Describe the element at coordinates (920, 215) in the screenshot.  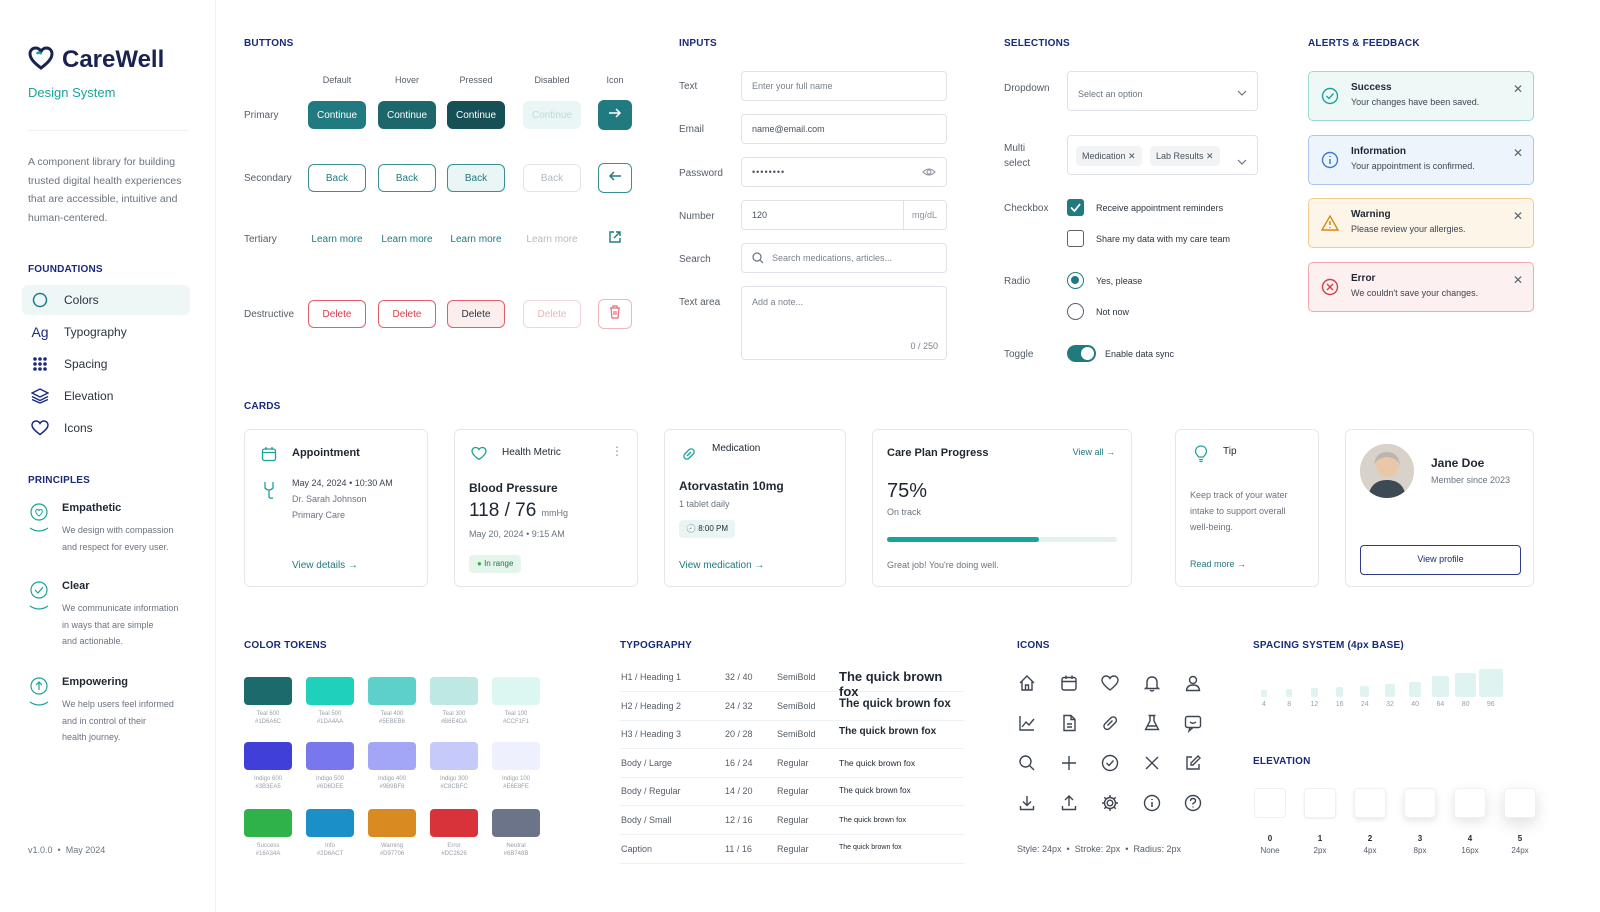
I see `unit-label: mg/dL` at that location.